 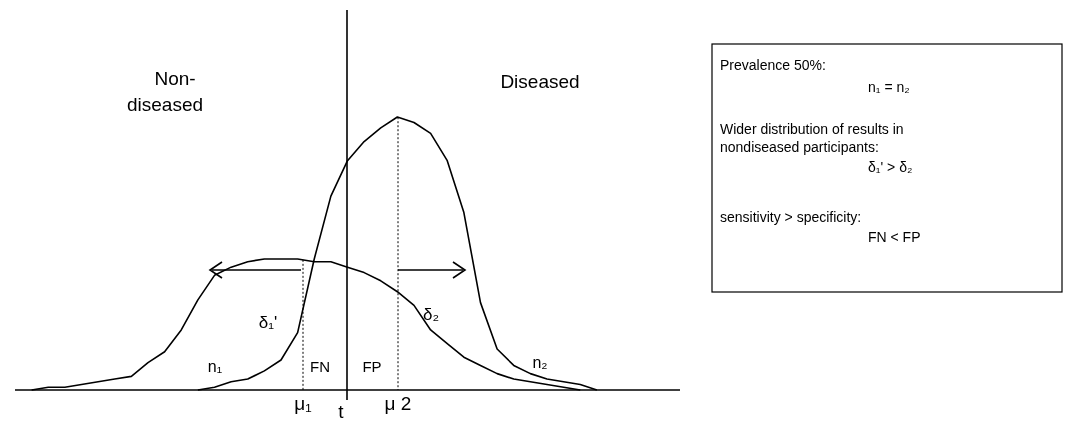 I want to click on text: μ 2, so click(x=398, y=403).